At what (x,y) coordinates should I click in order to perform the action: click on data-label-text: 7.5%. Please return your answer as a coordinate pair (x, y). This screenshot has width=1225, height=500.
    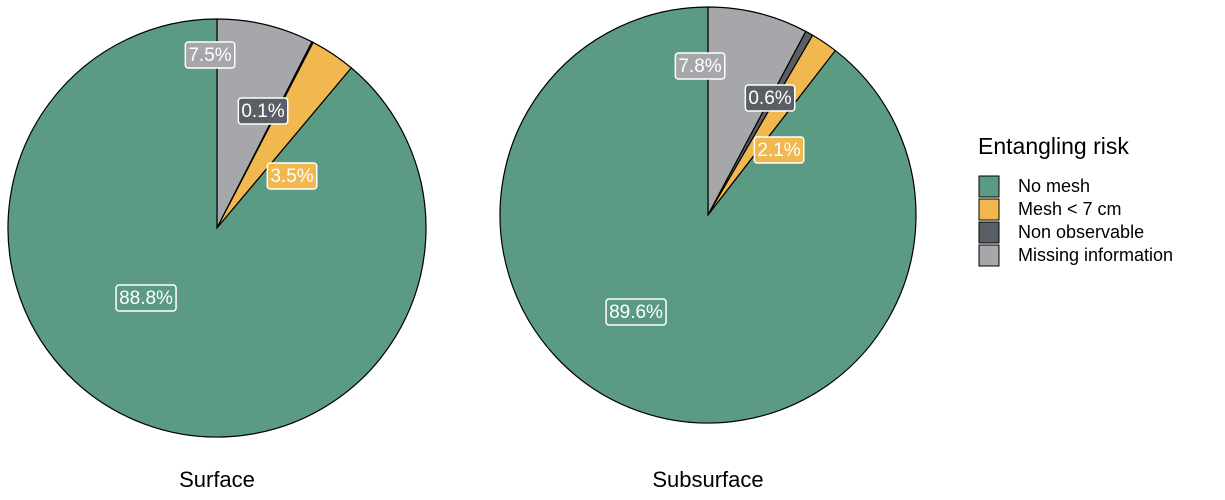
    Looking at the image, I should click on (209, 55).